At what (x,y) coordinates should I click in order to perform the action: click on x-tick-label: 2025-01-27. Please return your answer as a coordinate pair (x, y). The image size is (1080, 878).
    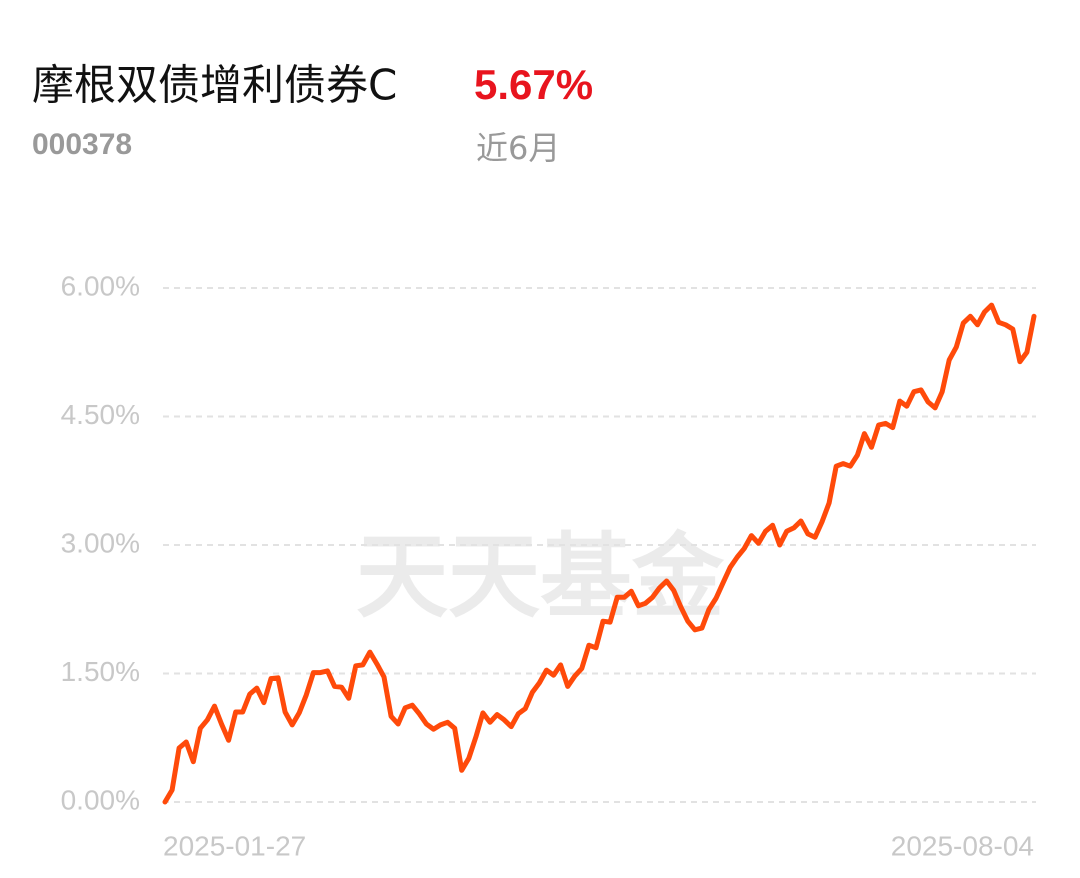
    Looking at the image, I should click on (234, 845).